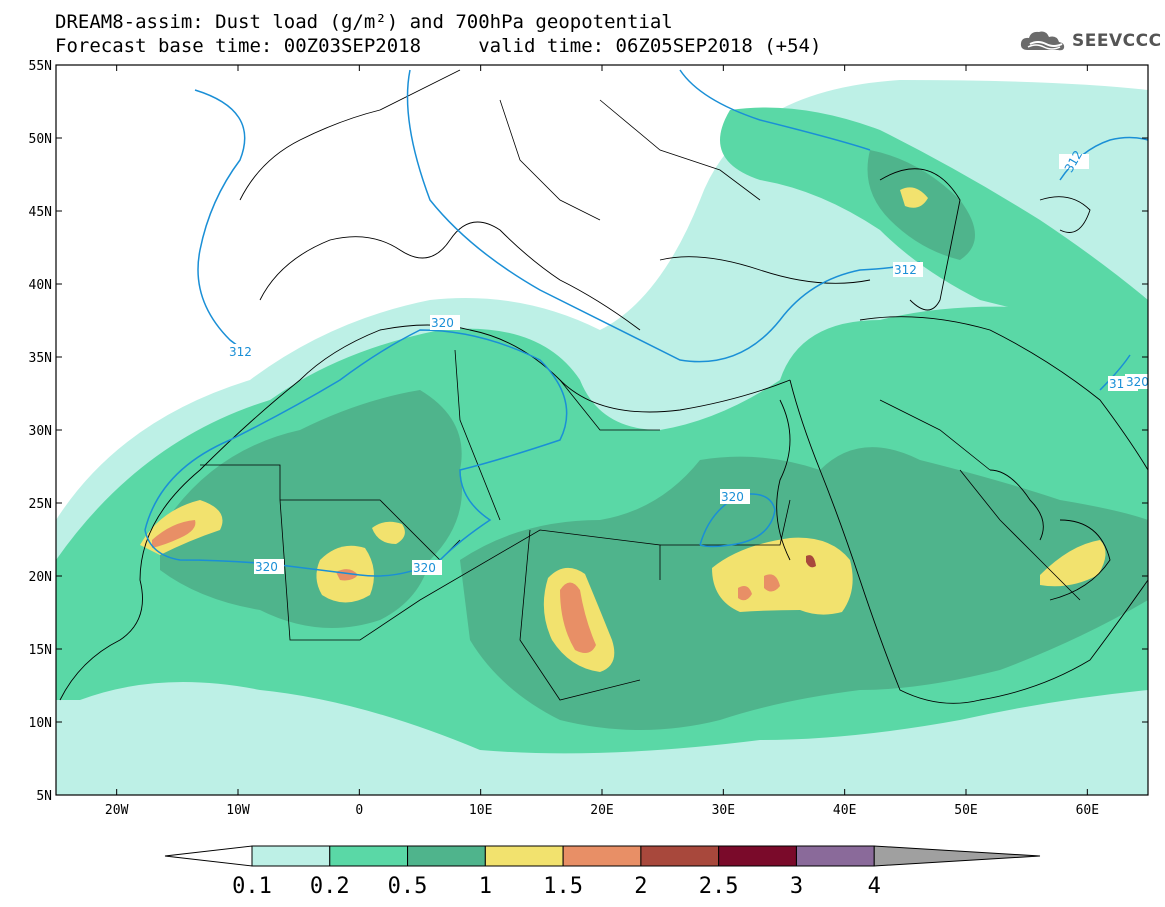 The height and width of the screenshot is (907, 1165). I want to click on cloud-icon, so click(1042, 41).